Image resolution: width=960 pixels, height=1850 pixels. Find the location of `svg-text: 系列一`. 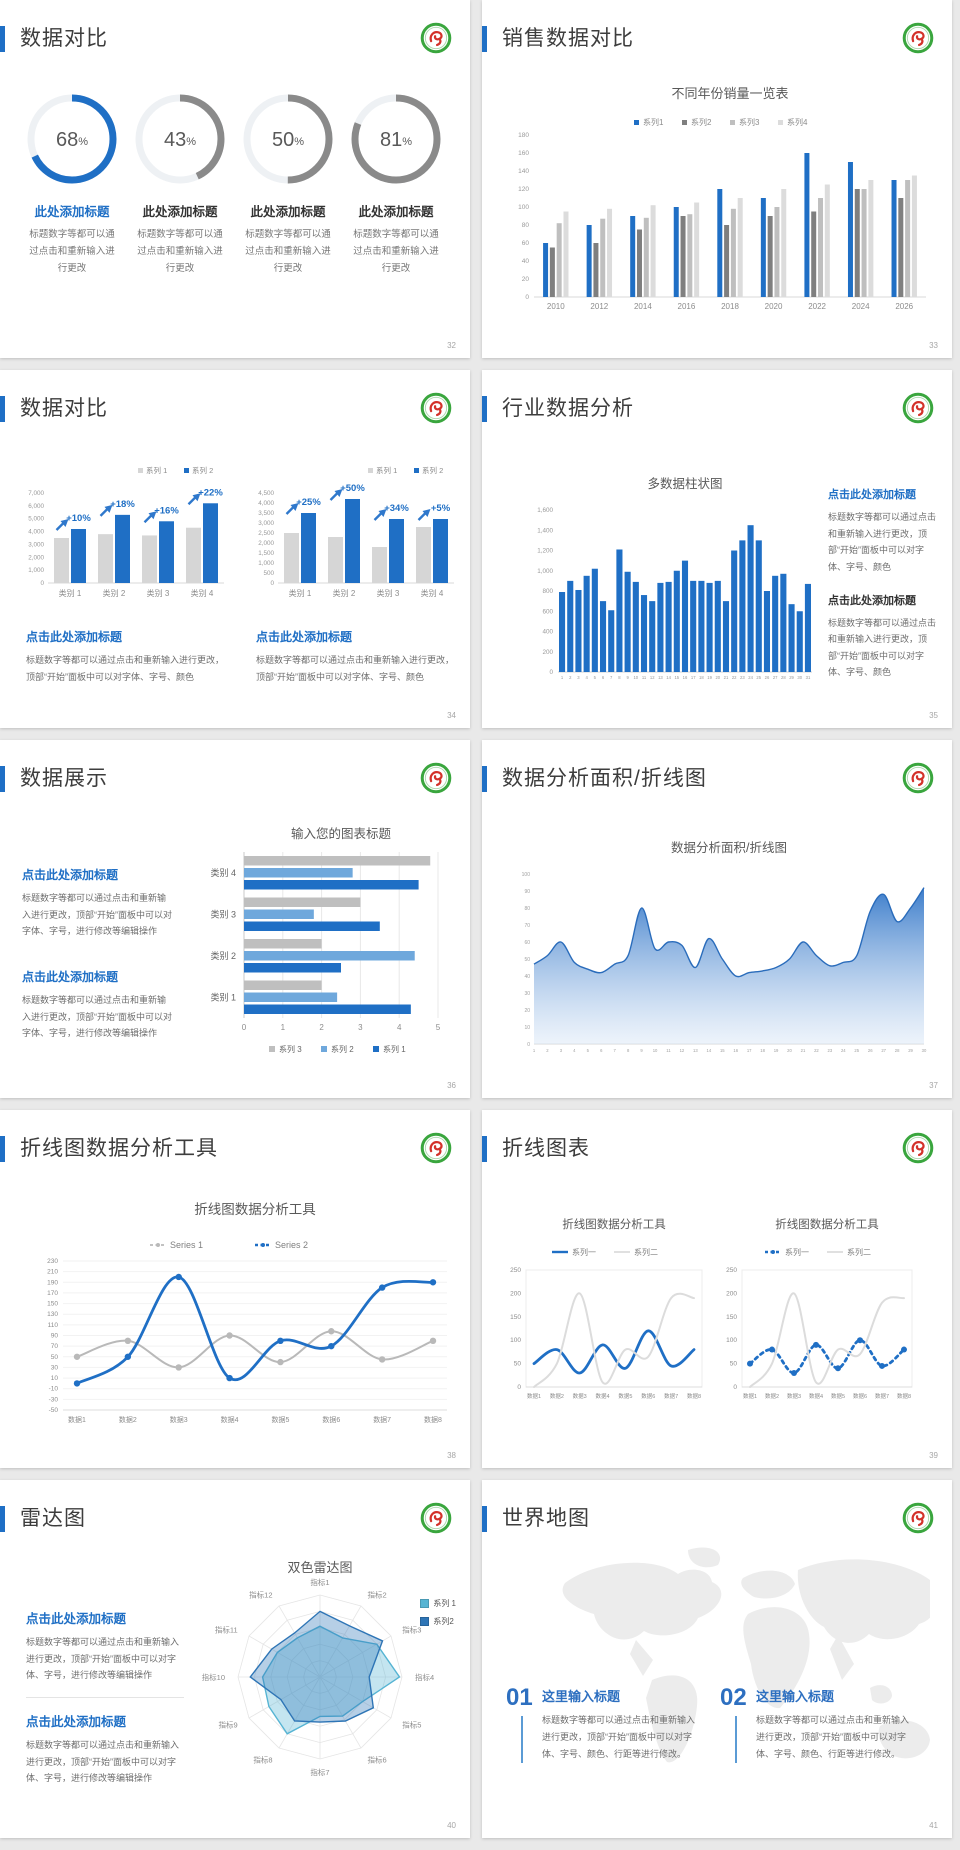

svg-text: 系列一 is located at coordinates (584, 1252).